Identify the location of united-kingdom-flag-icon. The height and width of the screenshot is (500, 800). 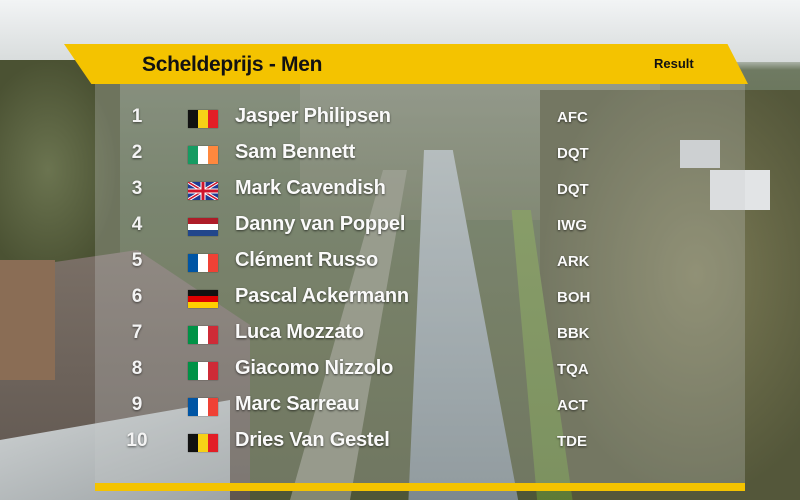
(203, 191).